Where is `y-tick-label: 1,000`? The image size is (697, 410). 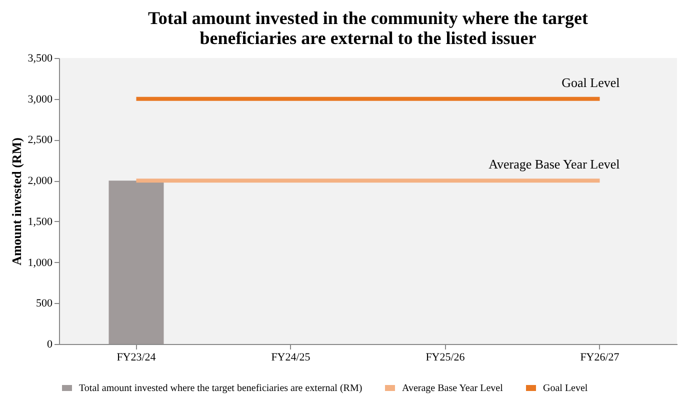 y-tick-label: 1,000 is located at coordinates (40, 262).